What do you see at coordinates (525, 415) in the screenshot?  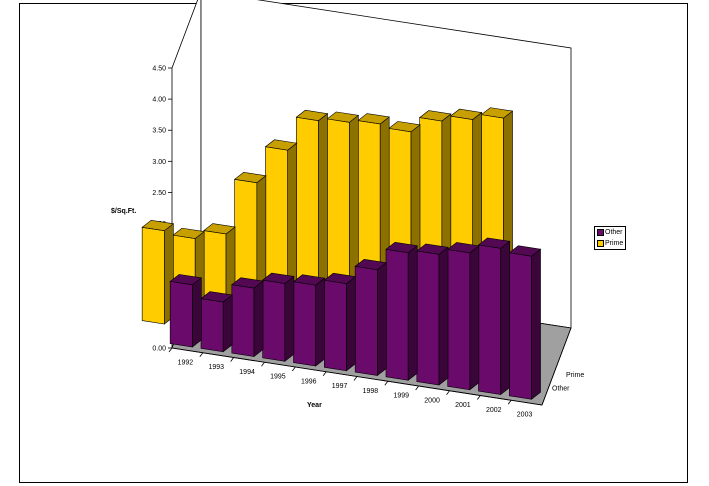 I see `x-tick-label-2003: 2003` at bounding box center [525, 415].